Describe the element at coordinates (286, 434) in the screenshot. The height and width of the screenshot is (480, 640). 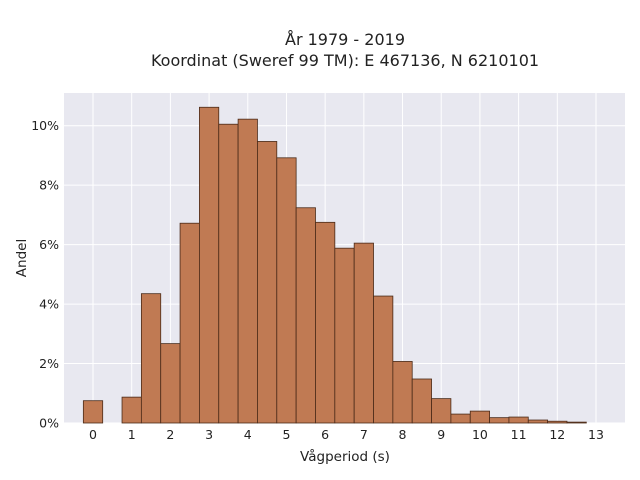
I see `x-tick-label: 5` at that location.